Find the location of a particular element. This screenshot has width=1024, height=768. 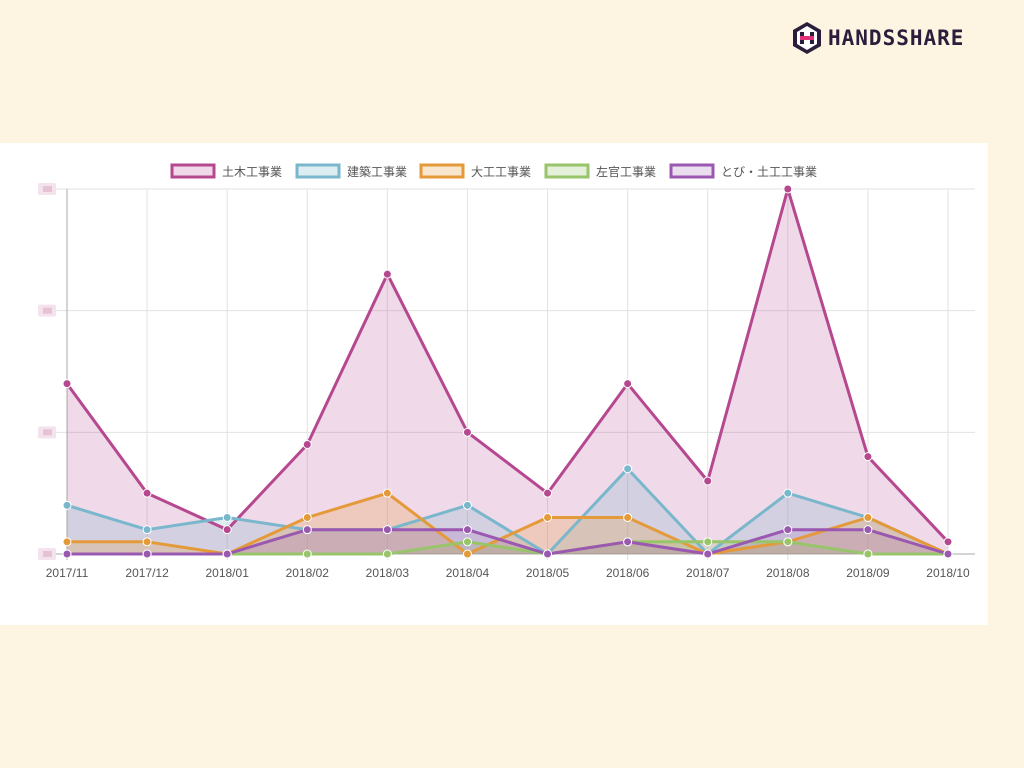

x-tick-label: 2017/12 is located at coordinates (147, 573).